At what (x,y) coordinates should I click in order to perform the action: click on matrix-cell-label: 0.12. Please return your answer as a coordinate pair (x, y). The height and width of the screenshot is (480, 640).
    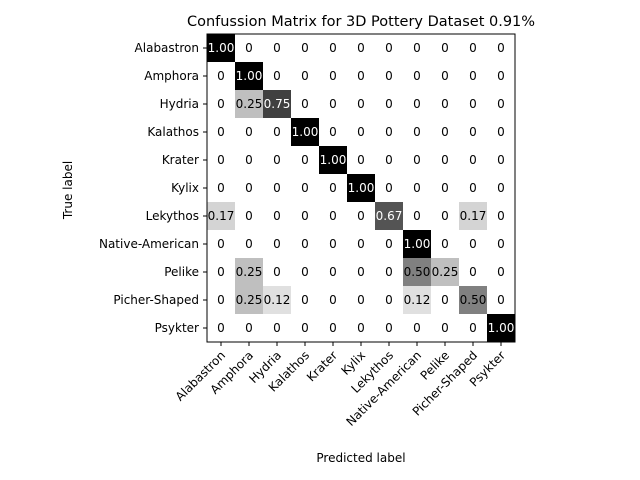
    Looking at the image, I should click on (277, 300).